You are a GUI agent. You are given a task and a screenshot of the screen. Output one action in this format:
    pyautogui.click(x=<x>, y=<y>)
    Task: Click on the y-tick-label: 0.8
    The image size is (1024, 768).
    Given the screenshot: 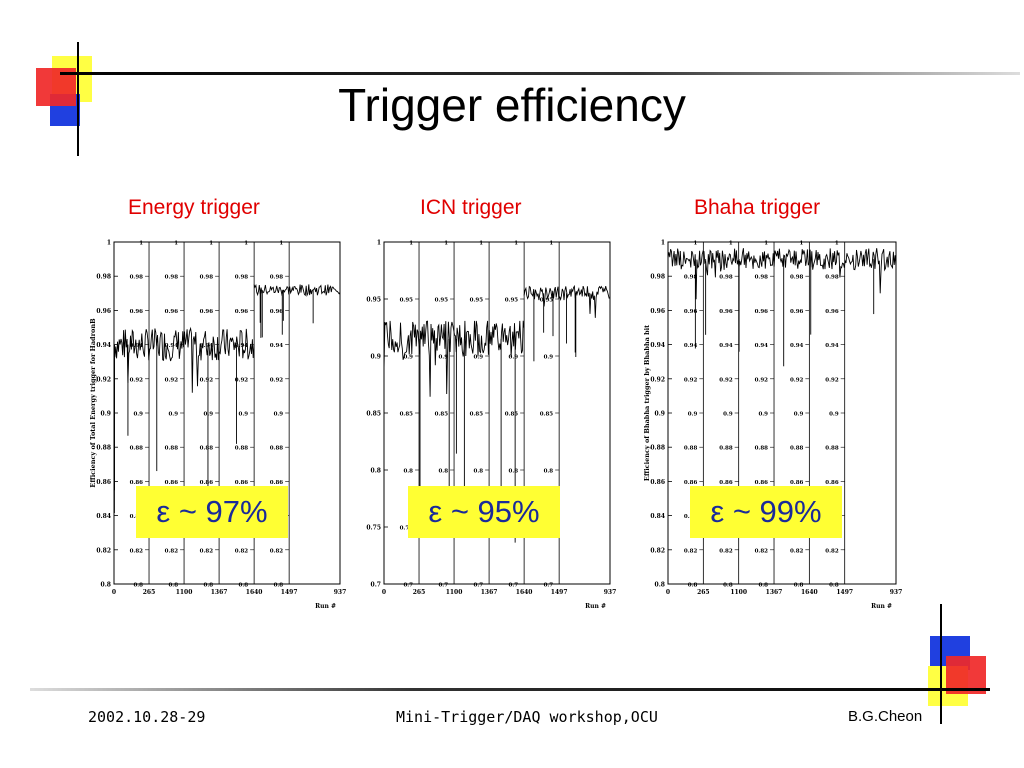 What is the action you would take?
    pyautogui.click(x=660, y=585)
    